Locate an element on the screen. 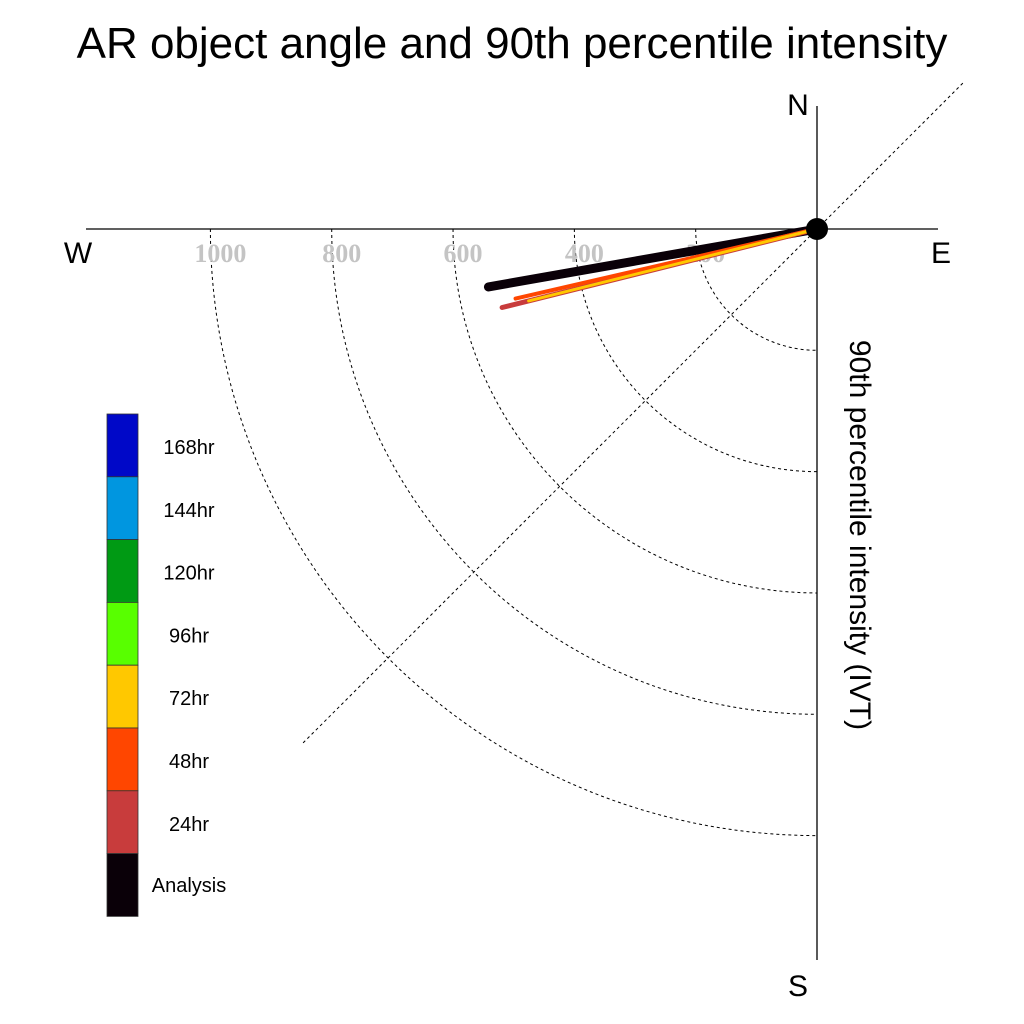  legend-label: 96hr is located at coordinates (189, 636).